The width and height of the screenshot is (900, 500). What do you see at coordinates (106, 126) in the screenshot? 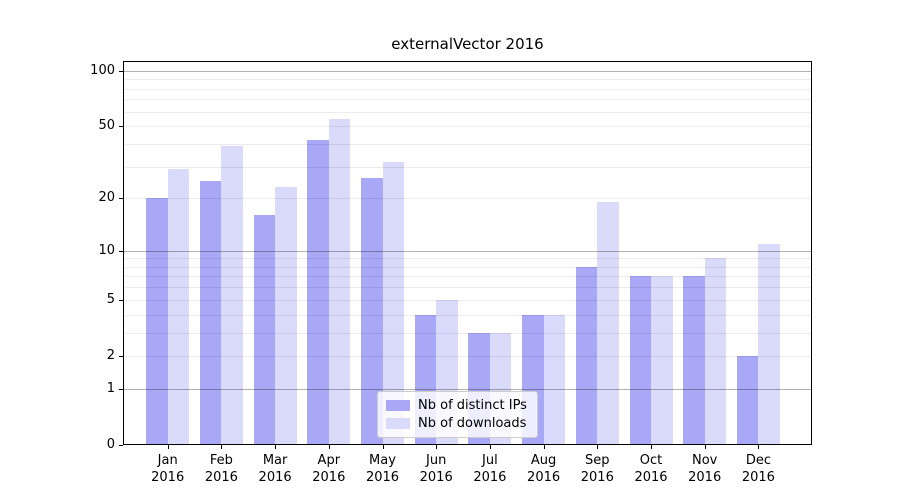
I see `y-tick-label: 50` at bounding box center [106, 126].